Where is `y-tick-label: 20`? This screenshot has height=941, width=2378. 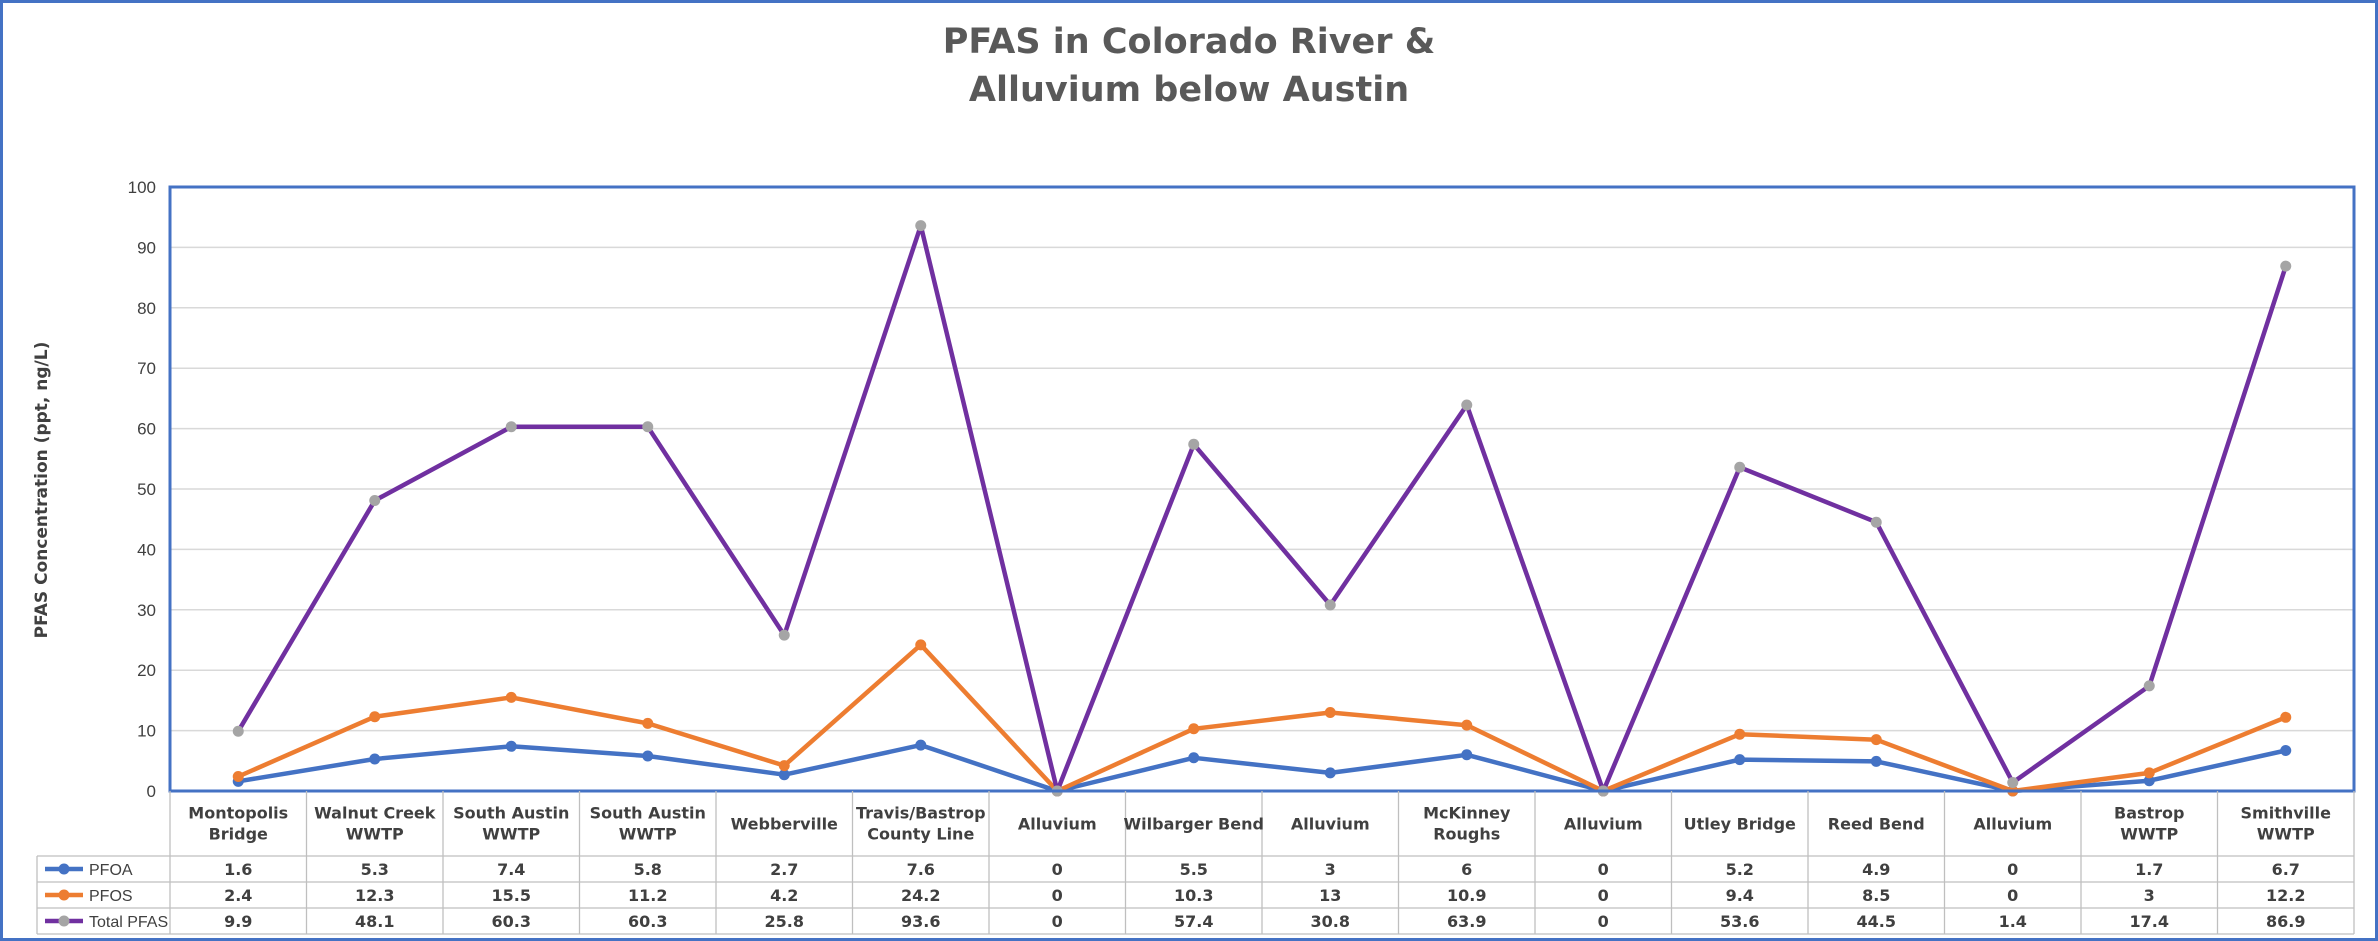
y-tick-label: 20 is located at coordinates (146, 670).